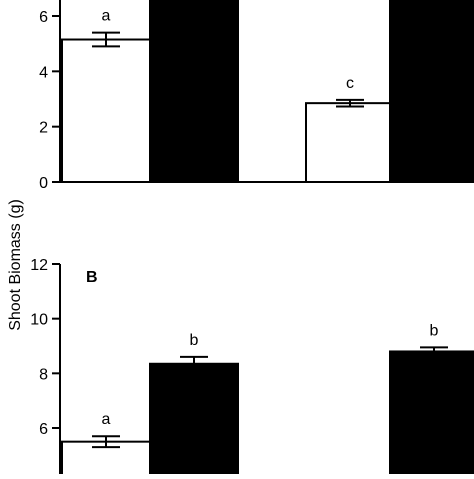 This screenshot has width=474, height=479. Describe the element at coordinates (106, 111) in the screenshot. I see `bar-a-1-open` at that location.